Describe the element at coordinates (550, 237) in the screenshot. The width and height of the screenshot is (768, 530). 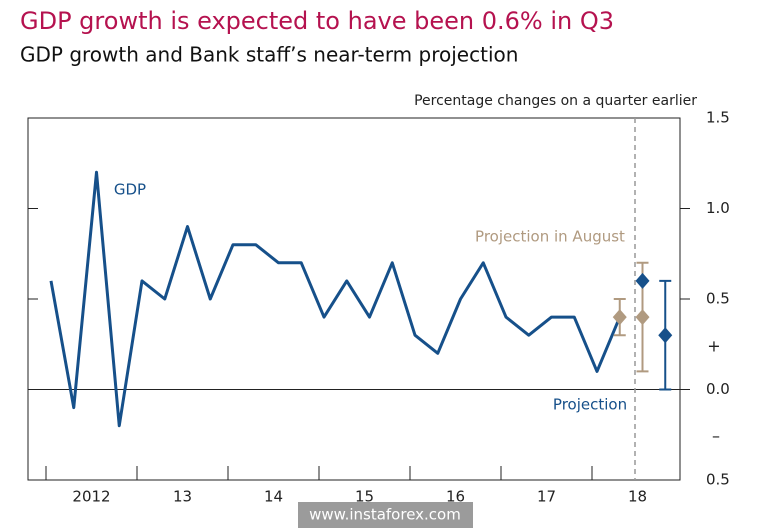
I see `series-label: Projection in August` at that location.